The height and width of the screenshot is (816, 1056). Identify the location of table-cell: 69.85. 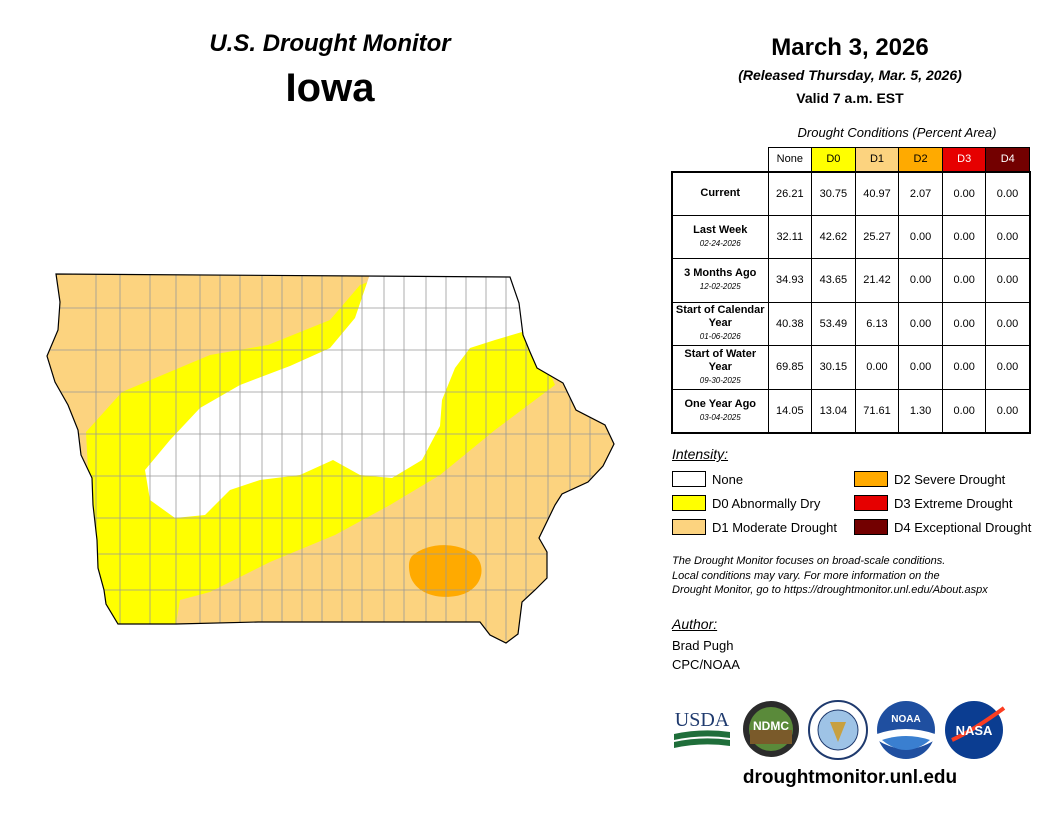
(790, 367).